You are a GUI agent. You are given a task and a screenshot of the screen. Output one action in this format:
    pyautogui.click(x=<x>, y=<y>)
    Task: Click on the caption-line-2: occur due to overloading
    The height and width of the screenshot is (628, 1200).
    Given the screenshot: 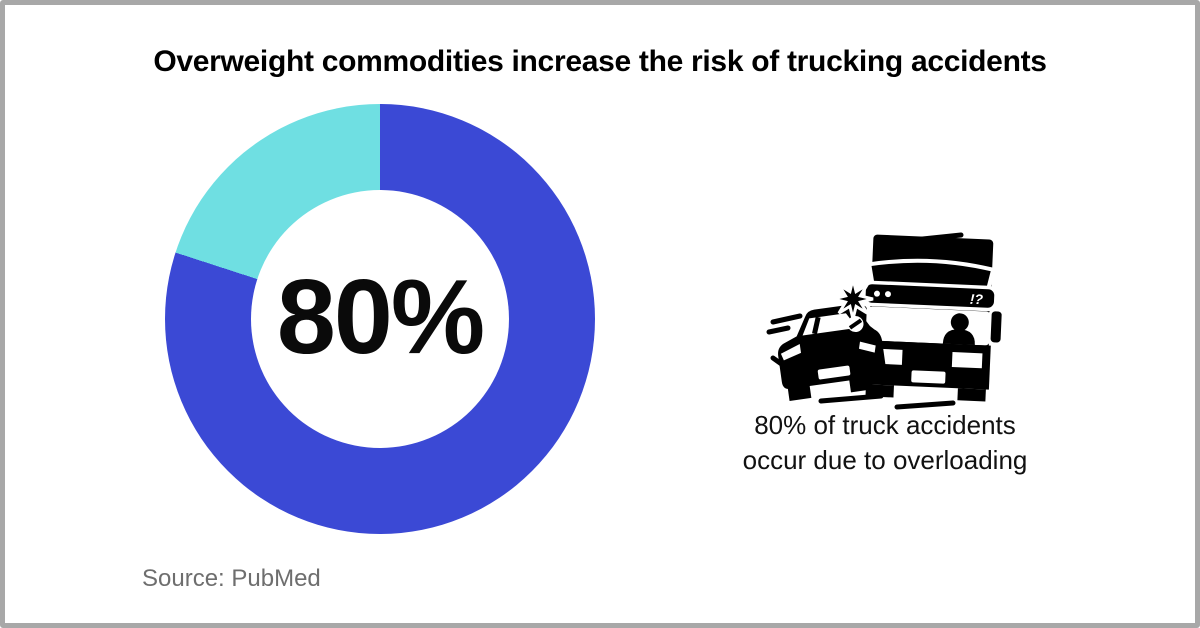 What is the action you would take?
    pyautogui.click(x=885, y=460)
    